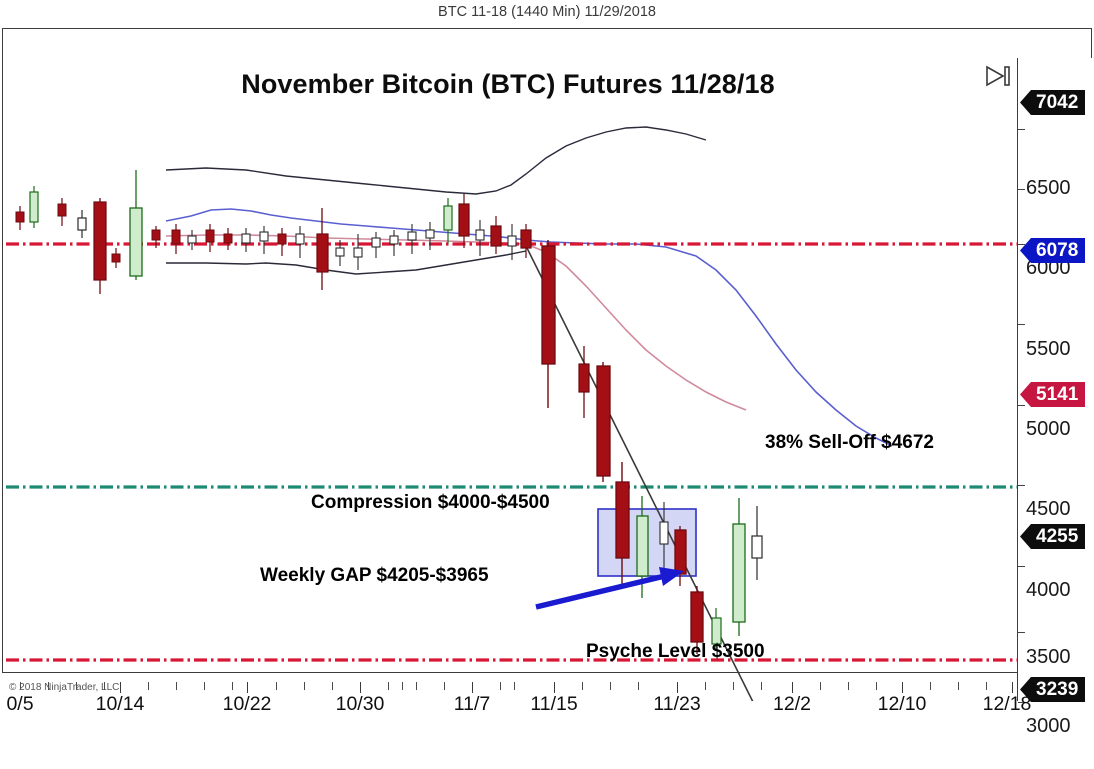 This screenshot has height=769, width=1094. Describe the element at coordinates (1053, 394) in the screenshot. I see `price-marker-ma-pink: 5141` at that location.